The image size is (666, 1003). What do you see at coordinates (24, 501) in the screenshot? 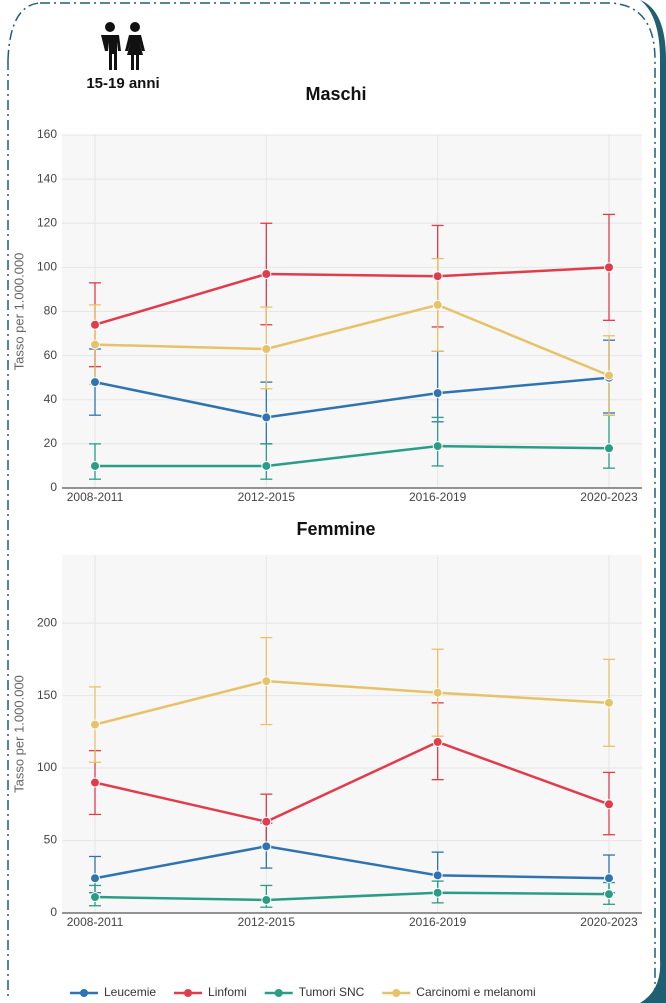
I see `frame` at bounding box center [24, 501].